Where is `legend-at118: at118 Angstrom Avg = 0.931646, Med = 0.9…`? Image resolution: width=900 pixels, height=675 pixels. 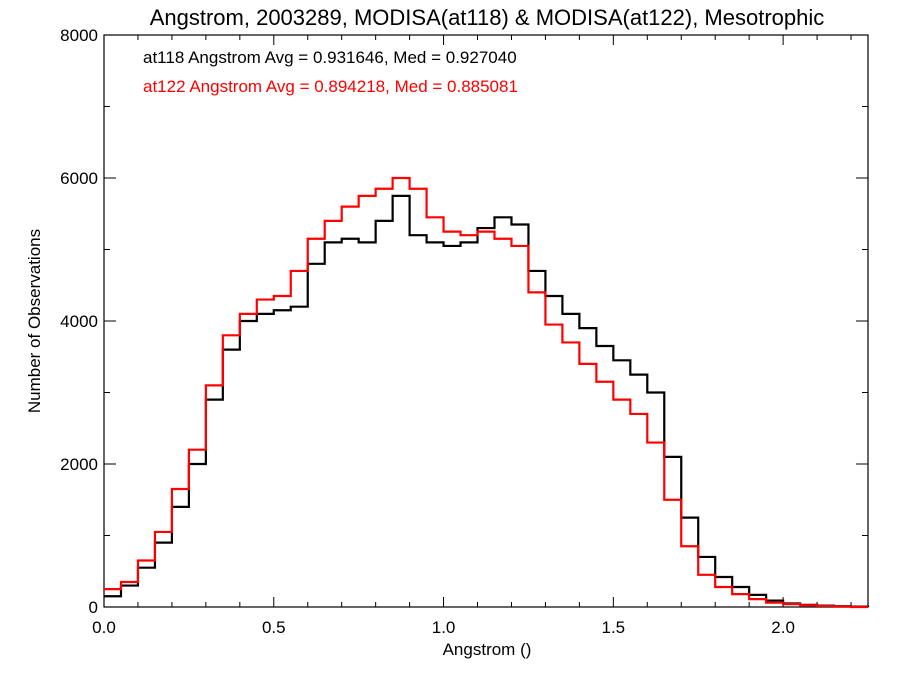
legend-at118: at118 Angstrom Avg = 0.931646, Med = 0.9… is located at coordinates (330, 57).